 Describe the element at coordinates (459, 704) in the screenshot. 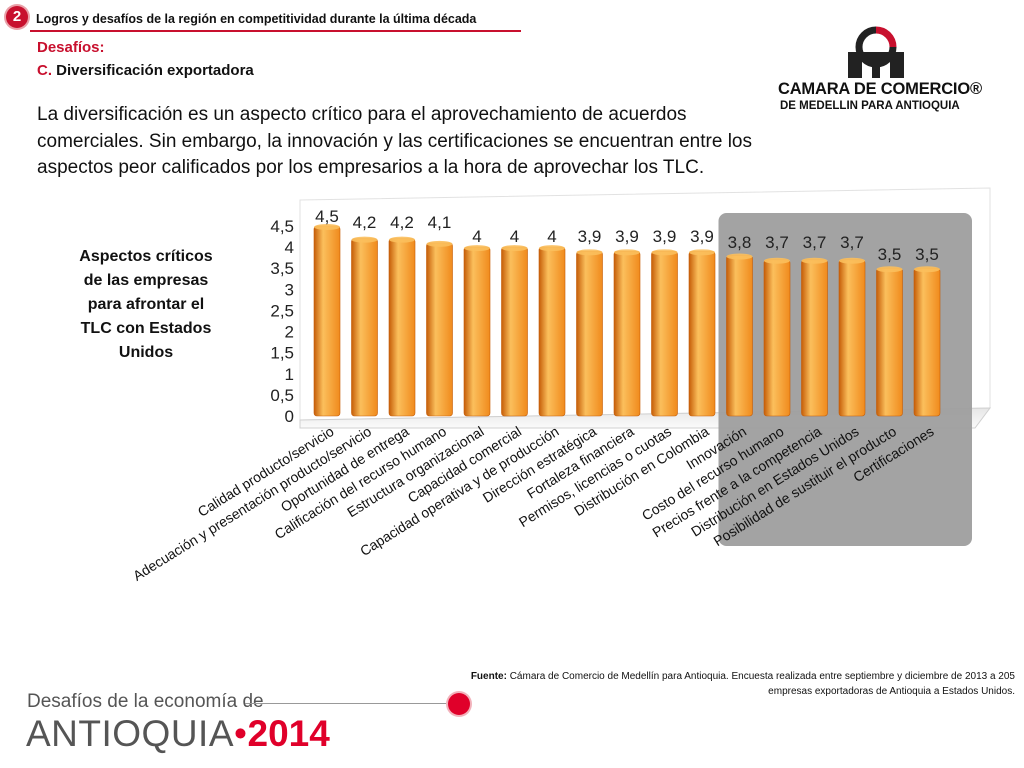

I see `footer-red-dot` at that location.